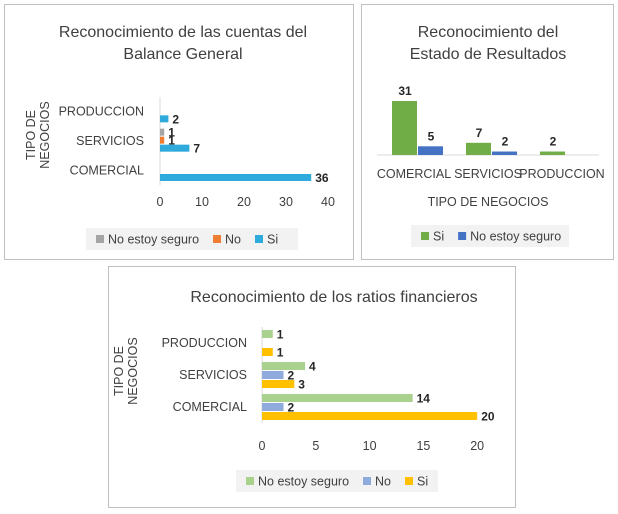  Describe the element at coordinates (423, 446) in the screenshot. I see `x-tick-label: 15` at that location.